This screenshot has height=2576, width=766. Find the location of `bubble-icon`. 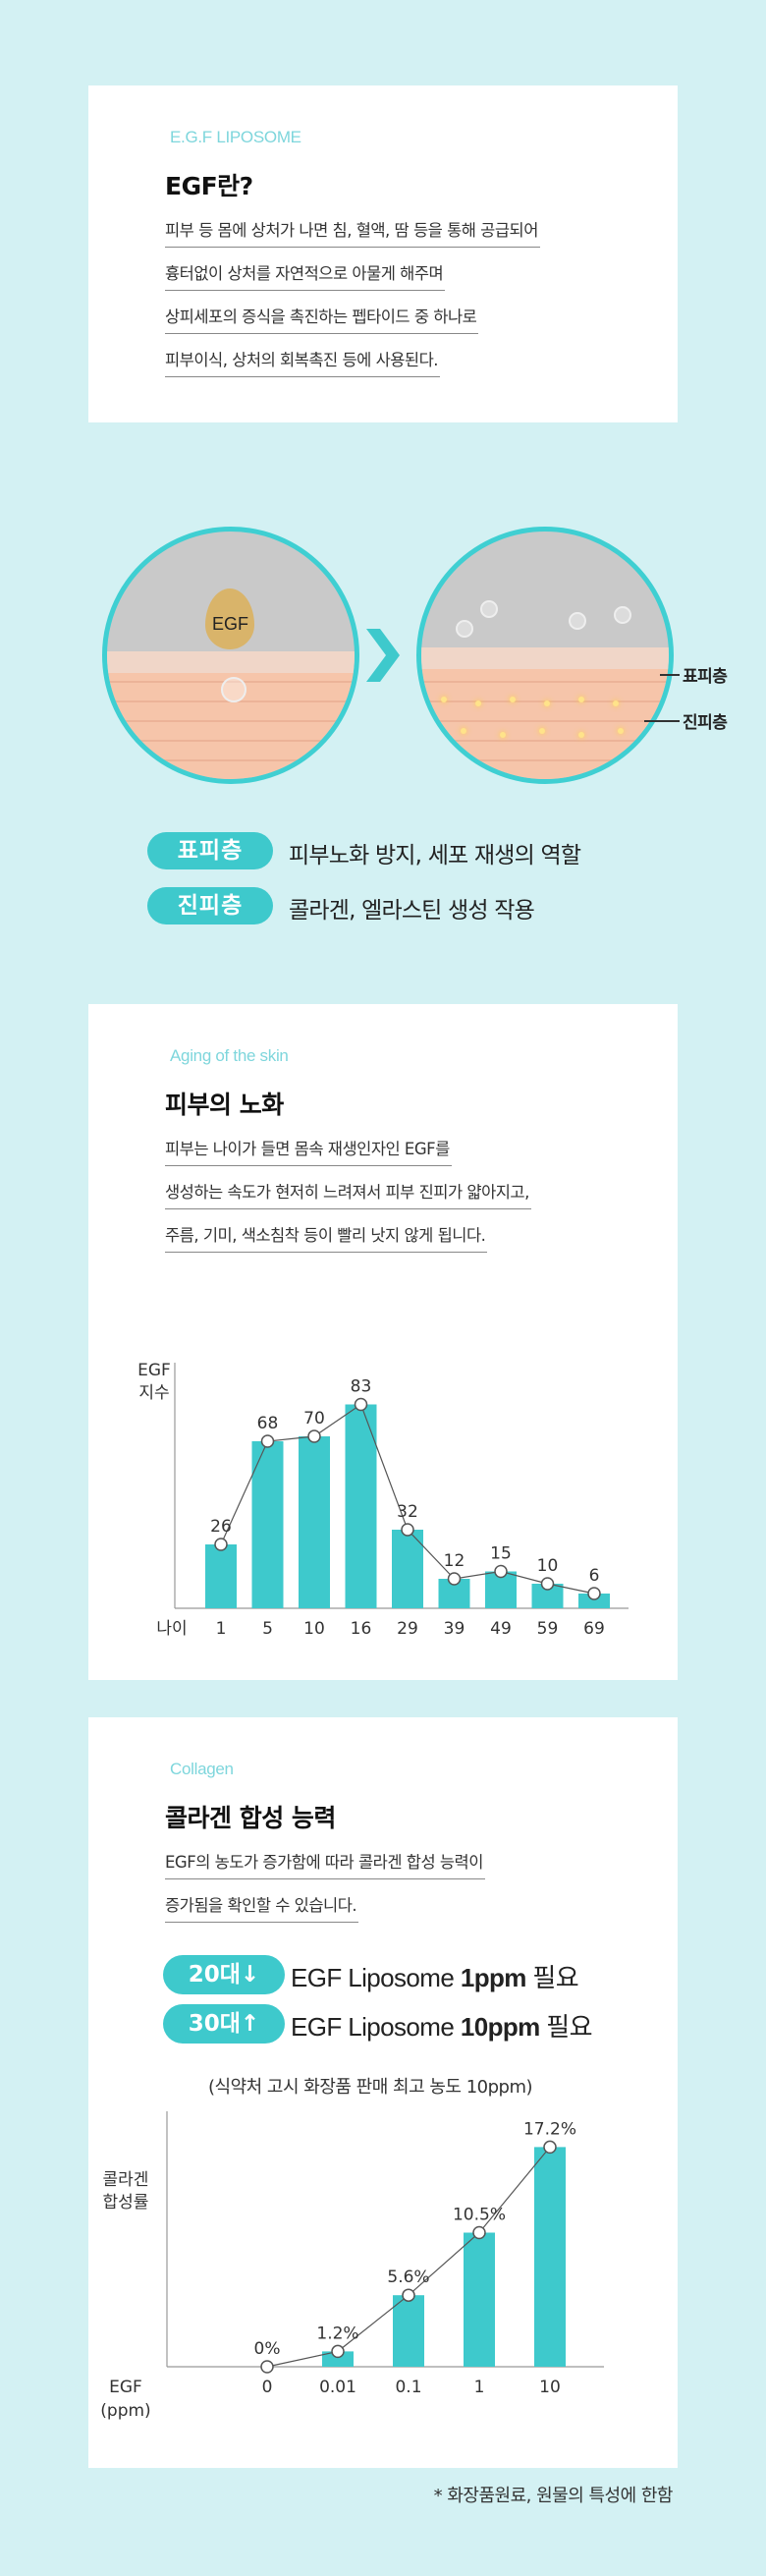

bubble-icon is located at coordinates (464, 629).